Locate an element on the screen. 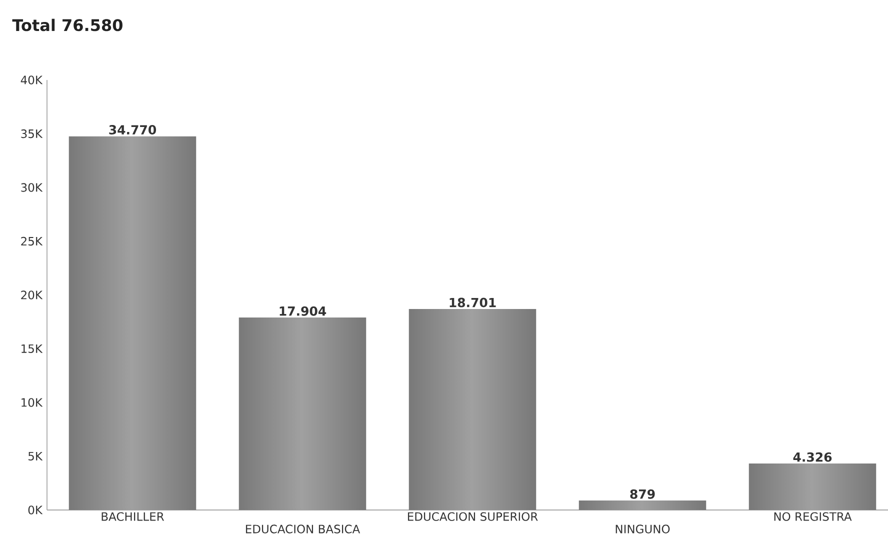 The image size is (888, 554). y-tick-label: 40K is located at coordinates (31, 80).